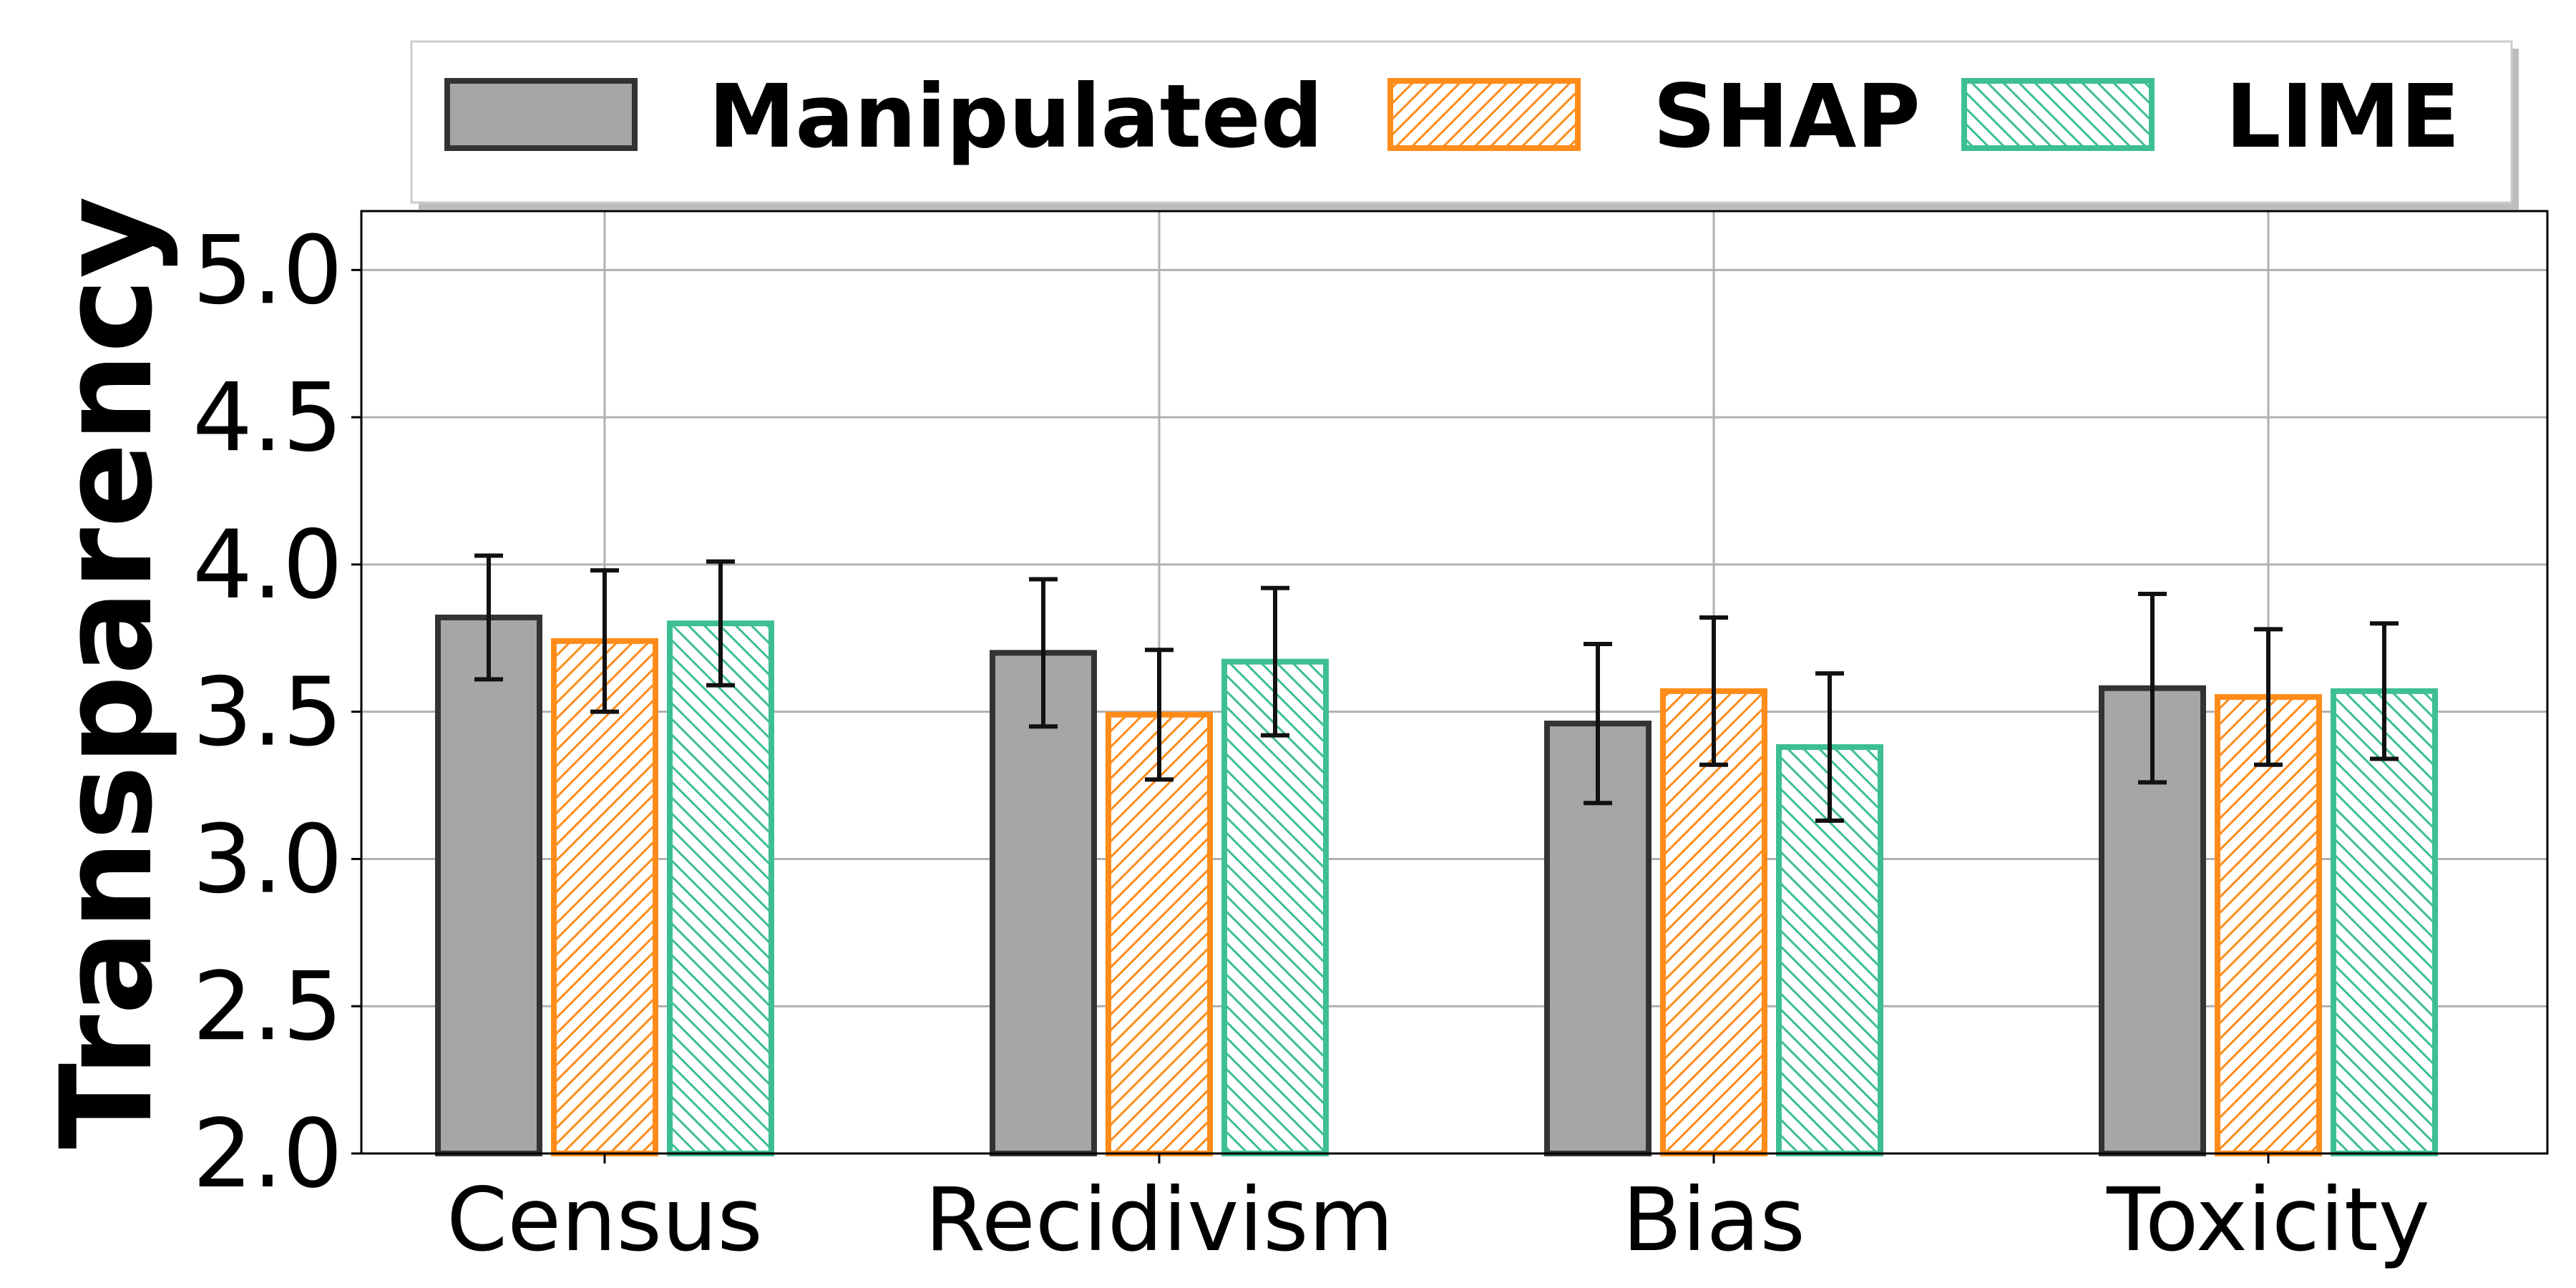 This screenshot has height=1288, width=2576. Describe the element at coordinates (267, 713) in the screenshot. I see `y-tick-label: 3.5` at that location.